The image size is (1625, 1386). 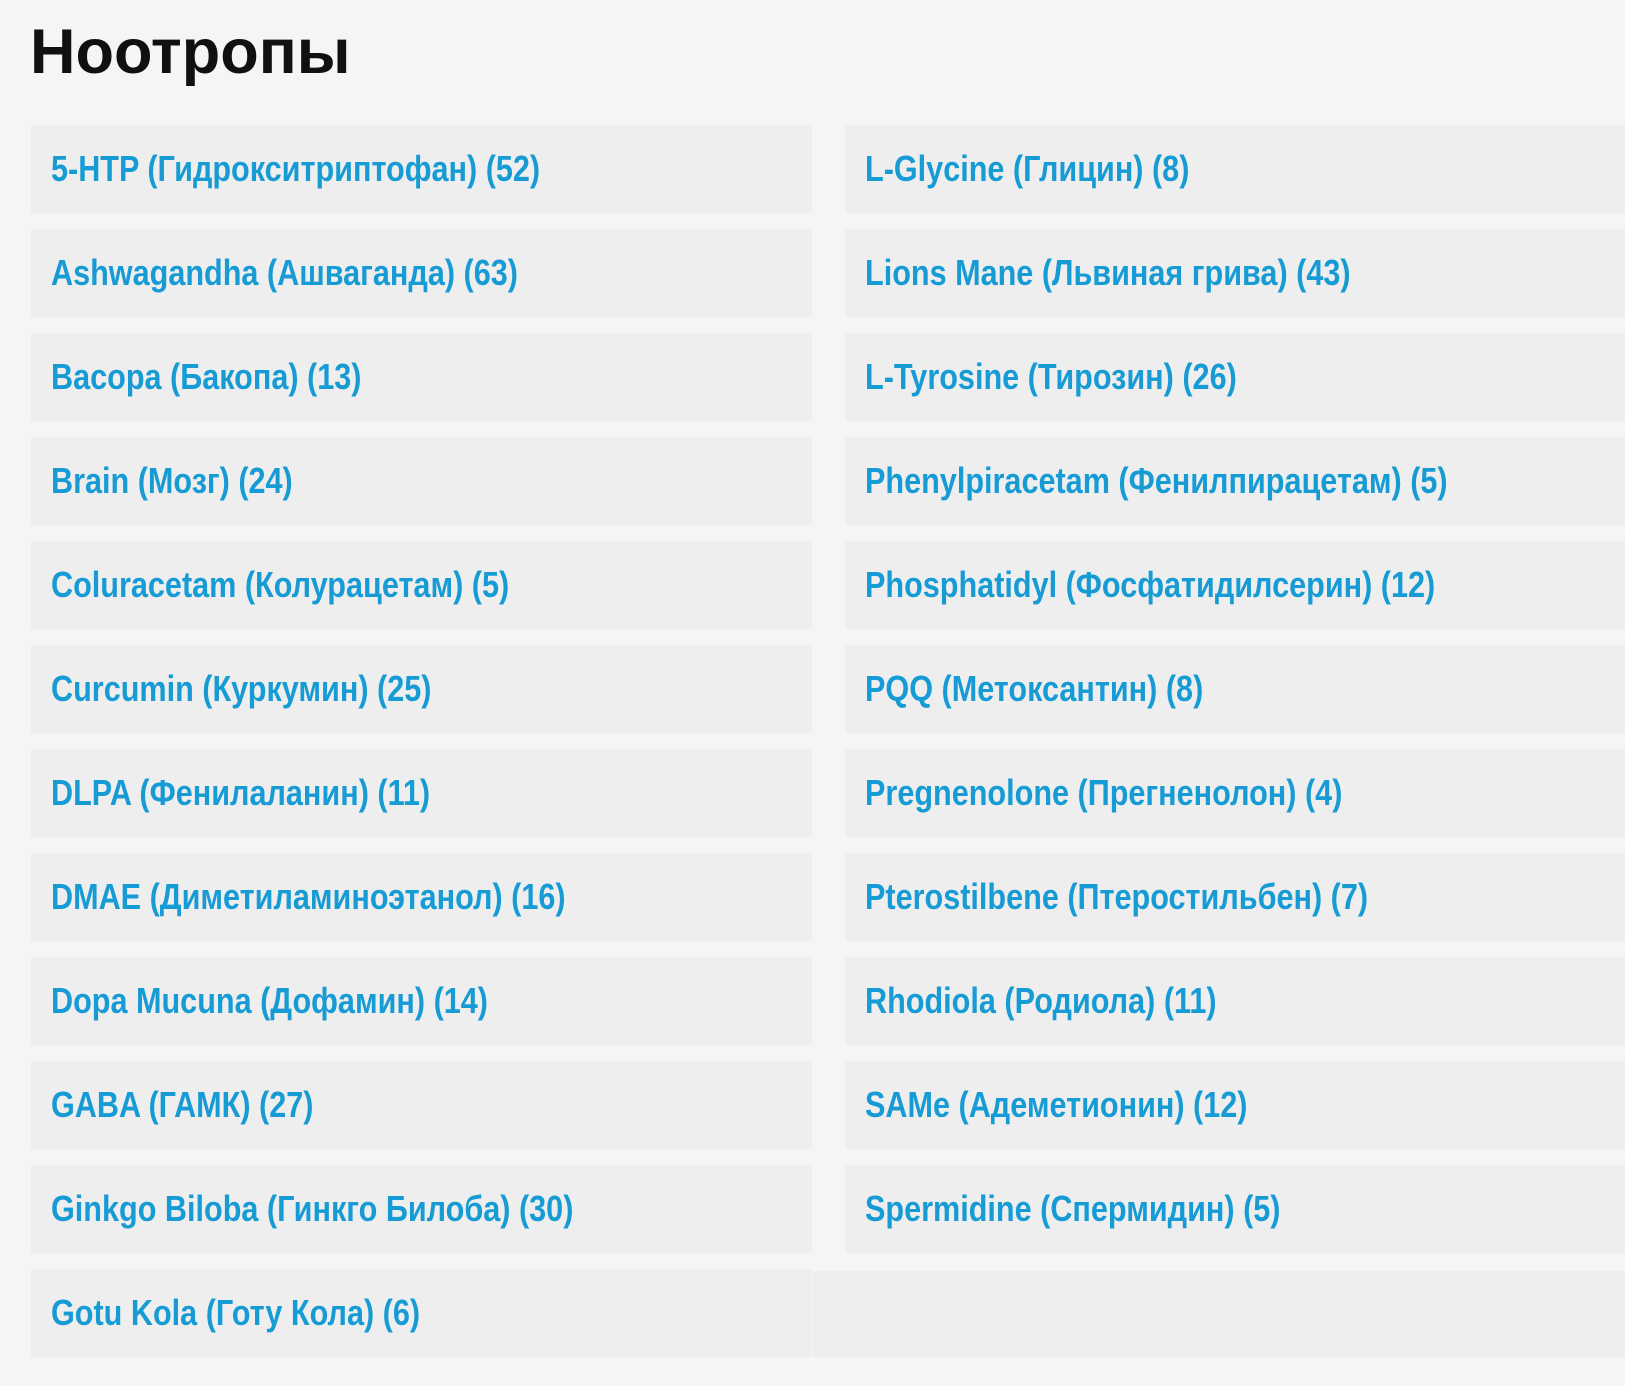 I want to click on category-item: DLPA (Фенилаланин) (11), so click(x=421, y=793).